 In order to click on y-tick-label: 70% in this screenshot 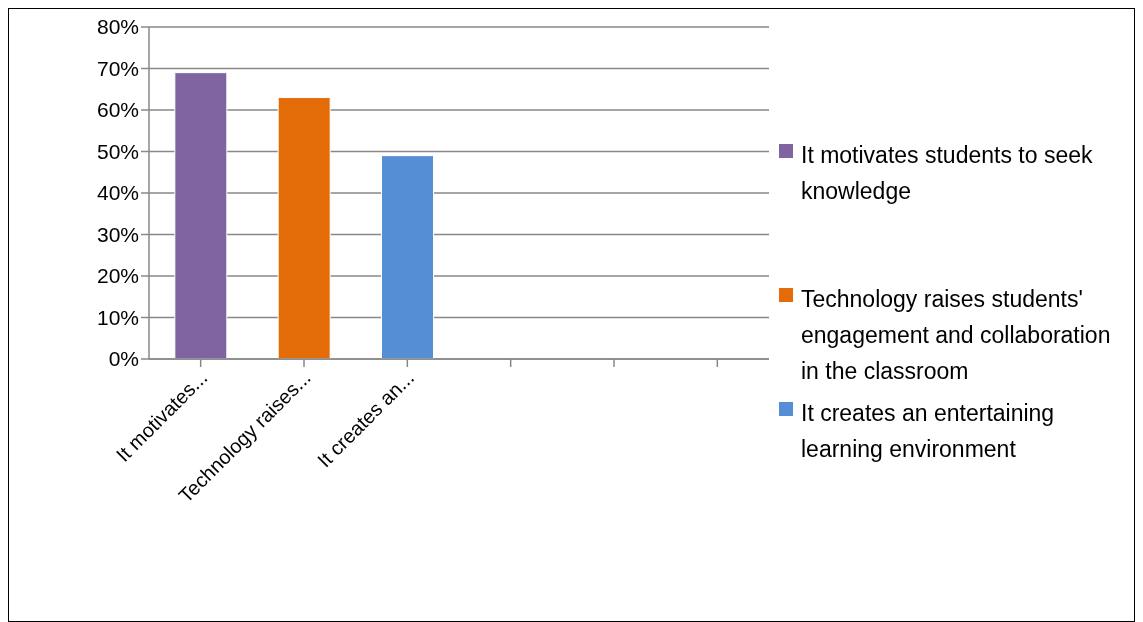, I will do `click(117, 68)`.